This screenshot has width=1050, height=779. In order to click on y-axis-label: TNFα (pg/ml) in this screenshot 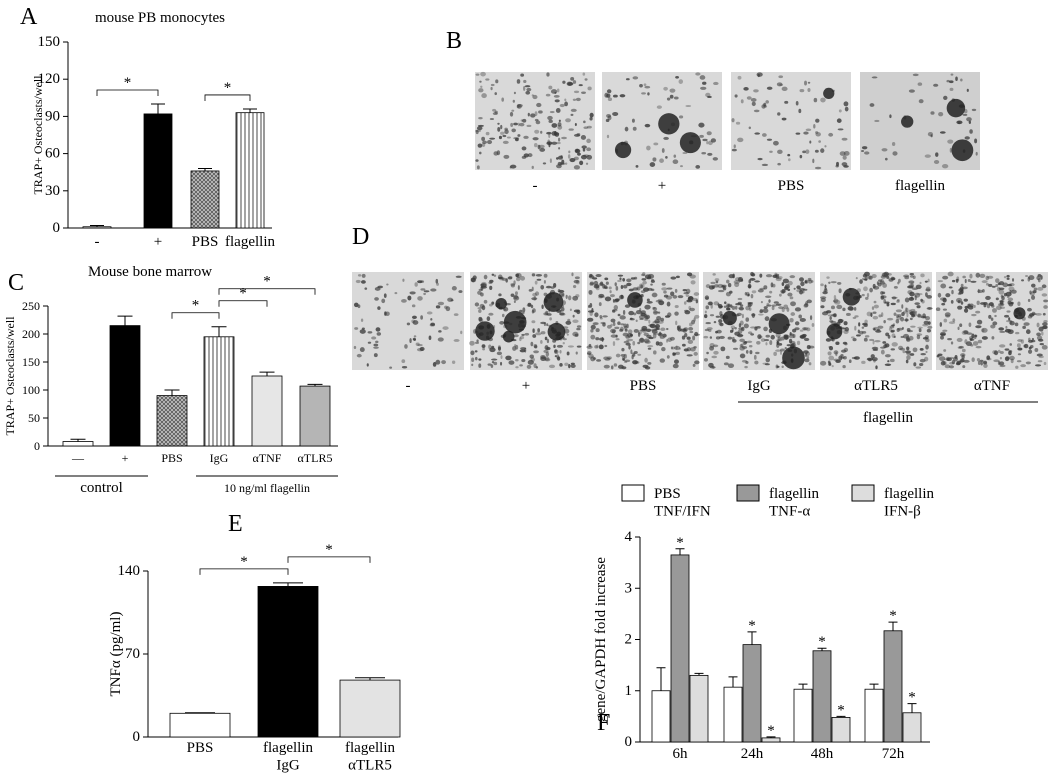, I will do `click(116, 654)`.